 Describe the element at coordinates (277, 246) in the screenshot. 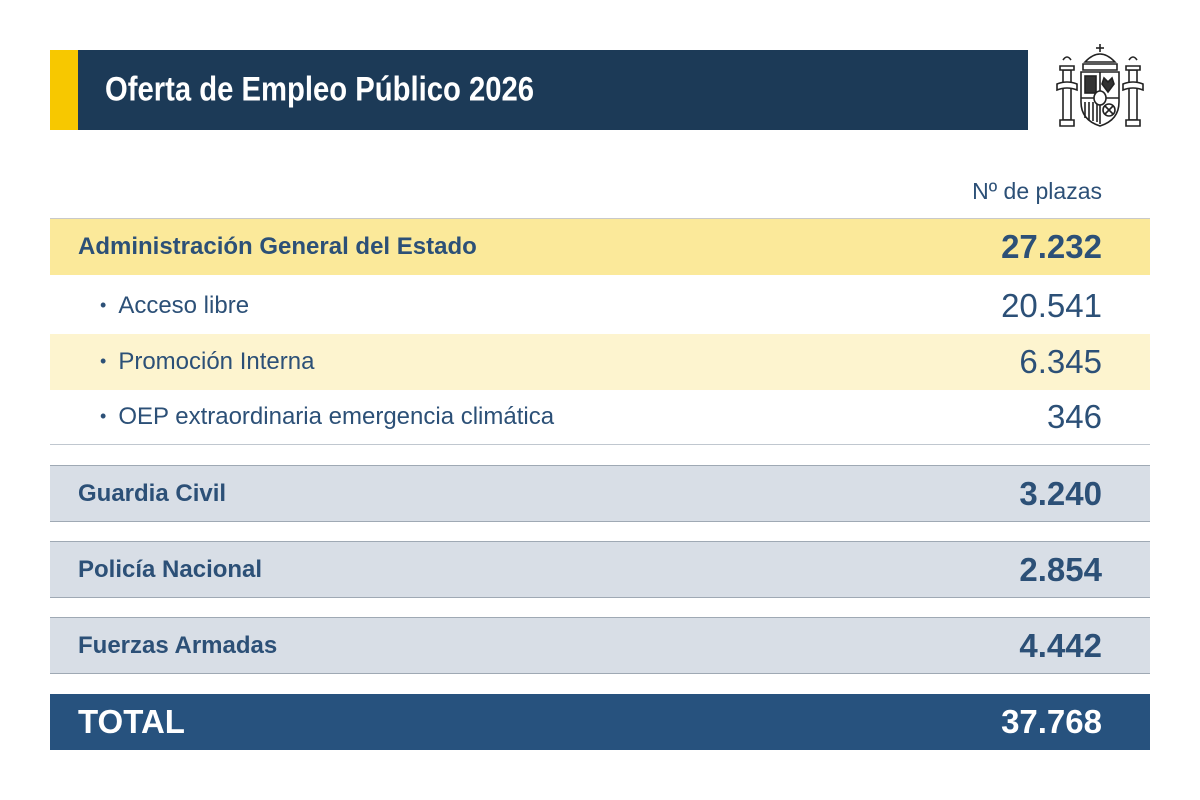

I see `row-label: Administración General del Estado` at that location.